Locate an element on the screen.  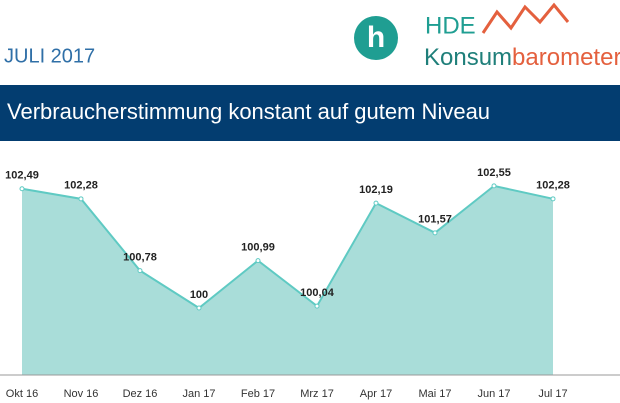
x-tick-label: Feb 17 is located at coordinates (258, 394).